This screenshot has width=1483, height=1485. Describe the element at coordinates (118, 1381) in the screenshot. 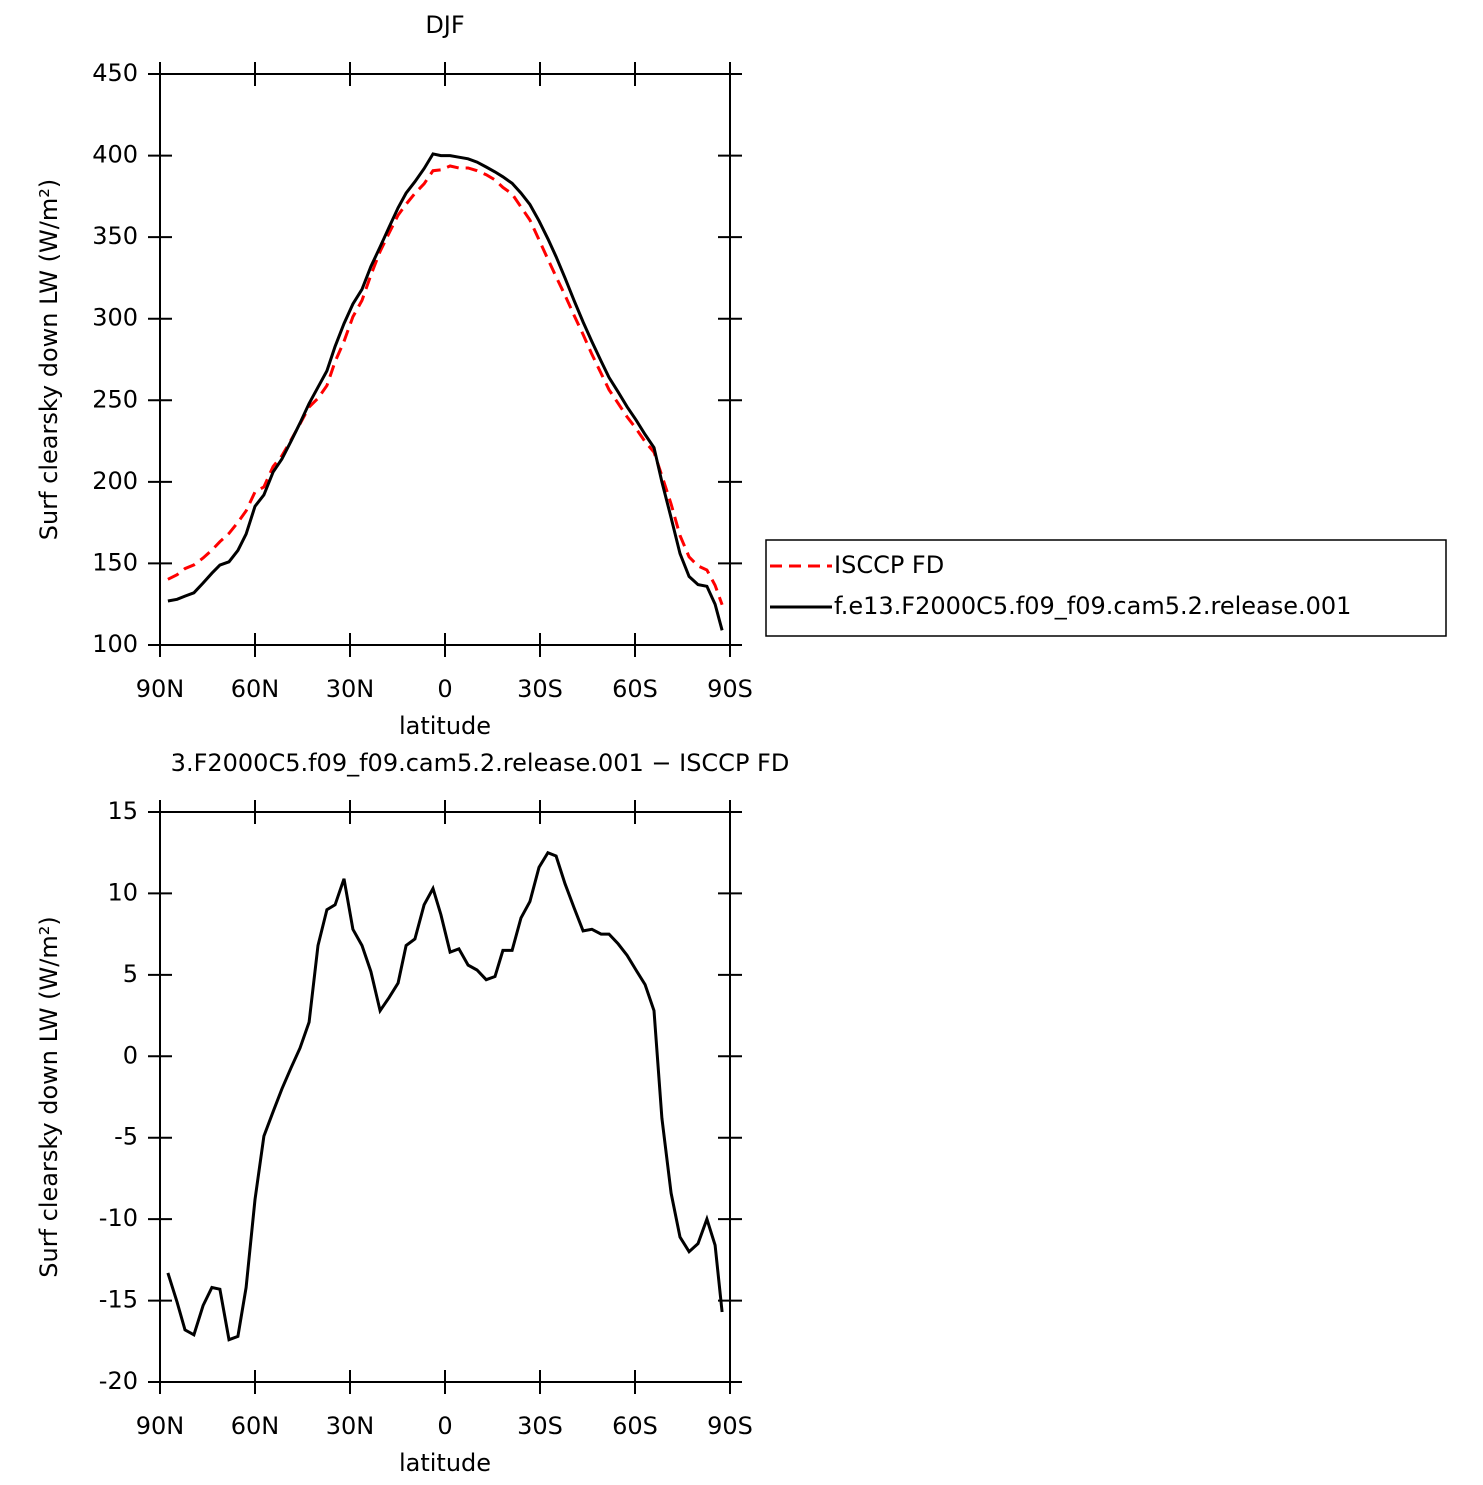

I see `y-tick-label: -20` at that location.